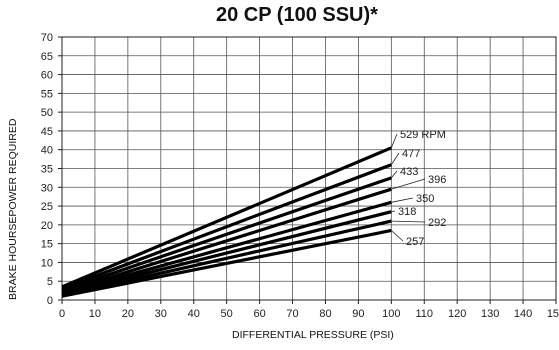 The width and height of the screenshot is (559, 350). I want to click on x-tick-label: 150, so click(553, 314).